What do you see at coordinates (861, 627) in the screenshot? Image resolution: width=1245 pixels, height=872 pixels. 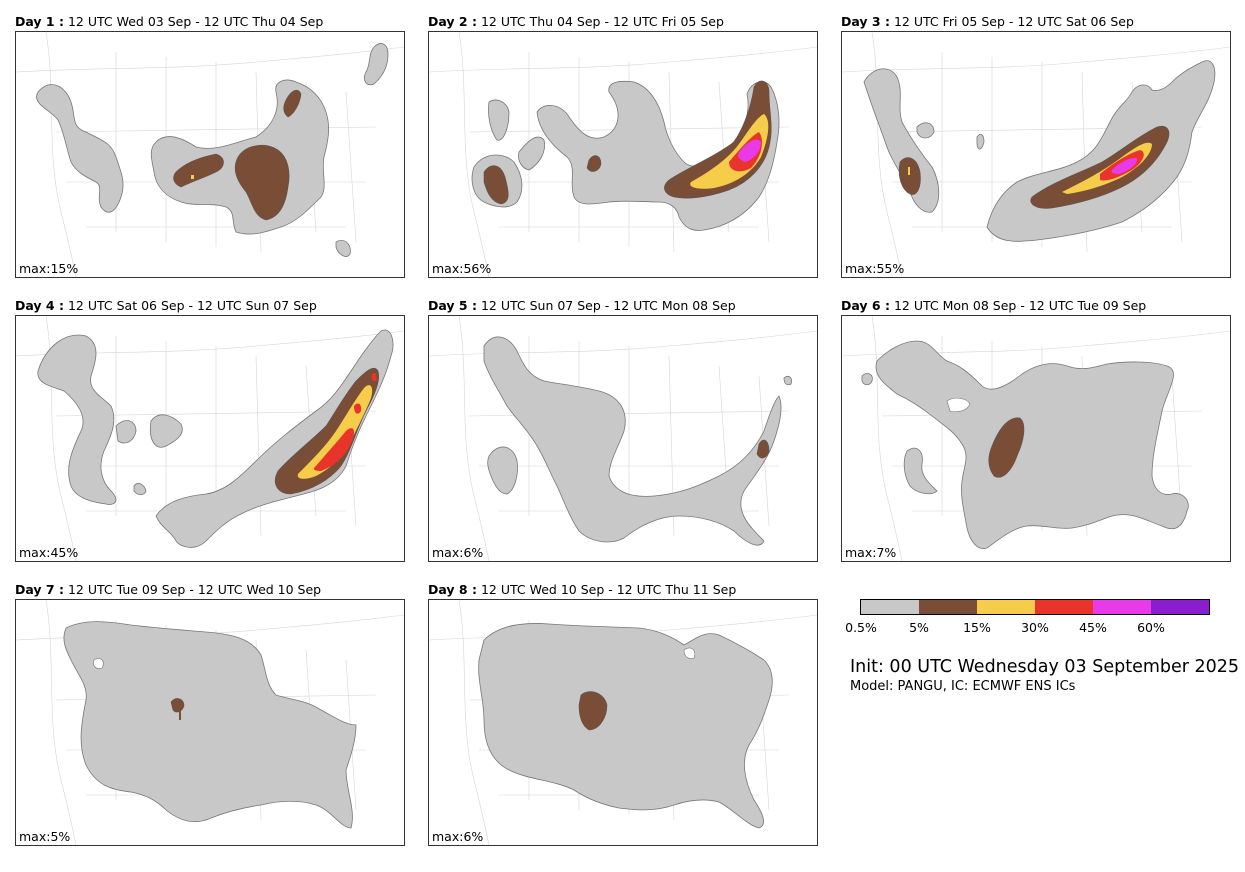 I see `colorbar-tick-0: 0.5%` at bounding box center [861, 627].